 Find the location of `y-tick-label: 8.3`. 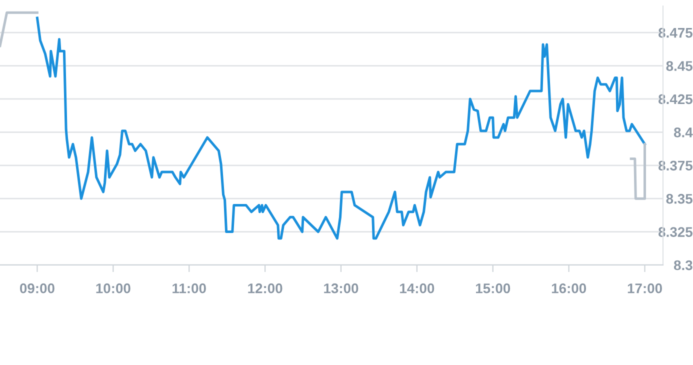

y-tick-label: 8.3 is located at coordinates (683, 265).